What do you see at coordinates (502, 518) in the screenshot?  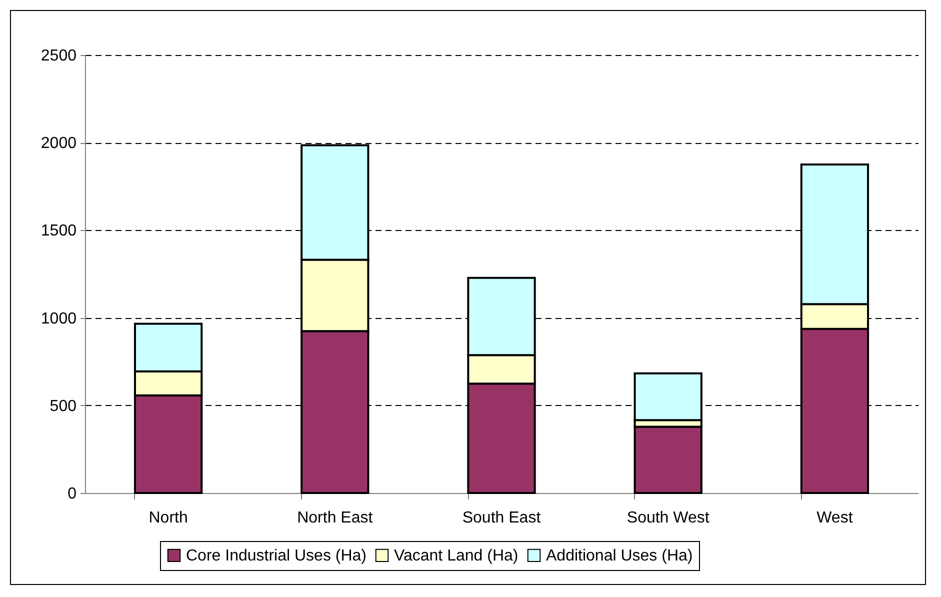 I see `x-tick-label: South East` at bounding box center [502, 518].